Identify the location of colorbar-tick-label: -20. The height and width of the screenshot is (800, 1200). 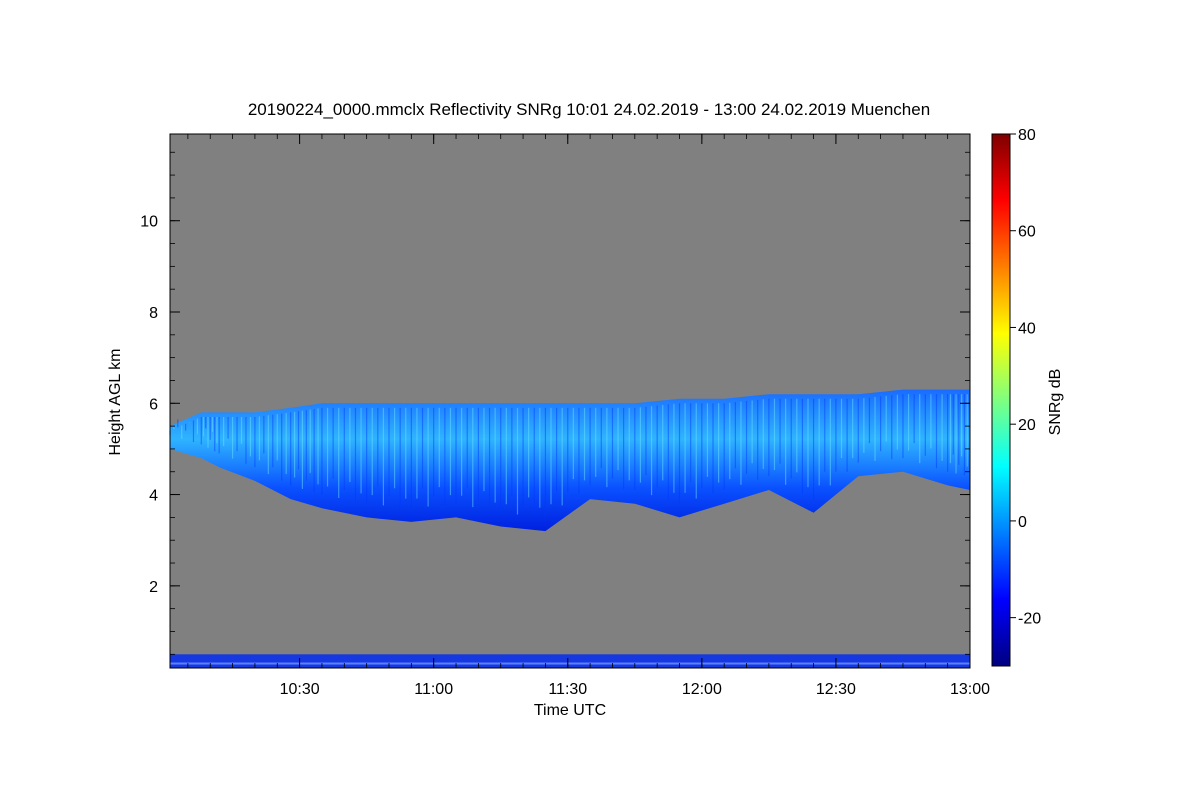
(1029, 619).